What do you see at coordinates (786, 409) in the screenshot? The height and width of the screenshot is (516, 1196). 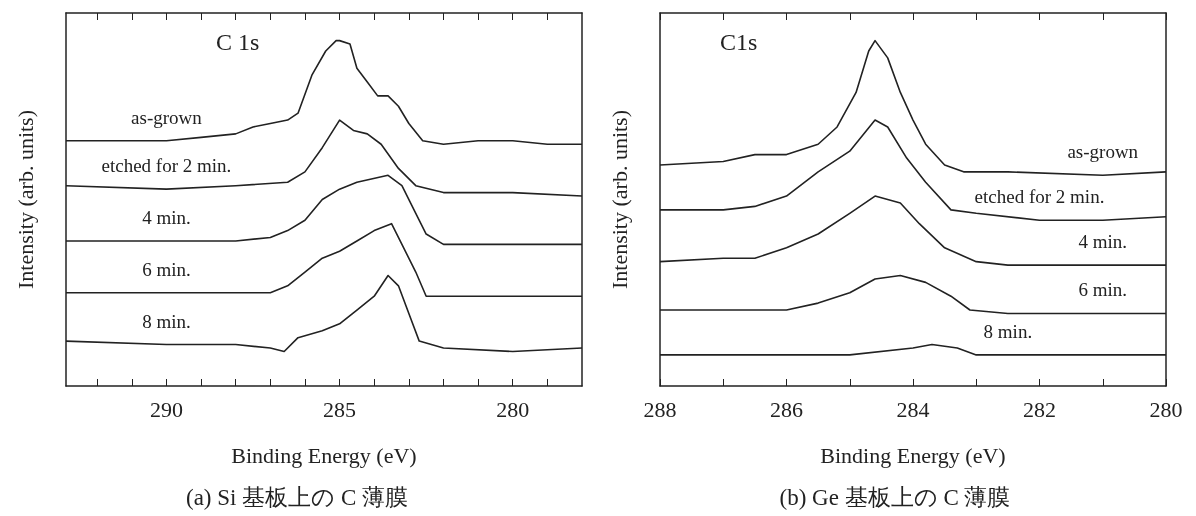 I see `x-tick-label: 286` at bounding box center [786, 409].